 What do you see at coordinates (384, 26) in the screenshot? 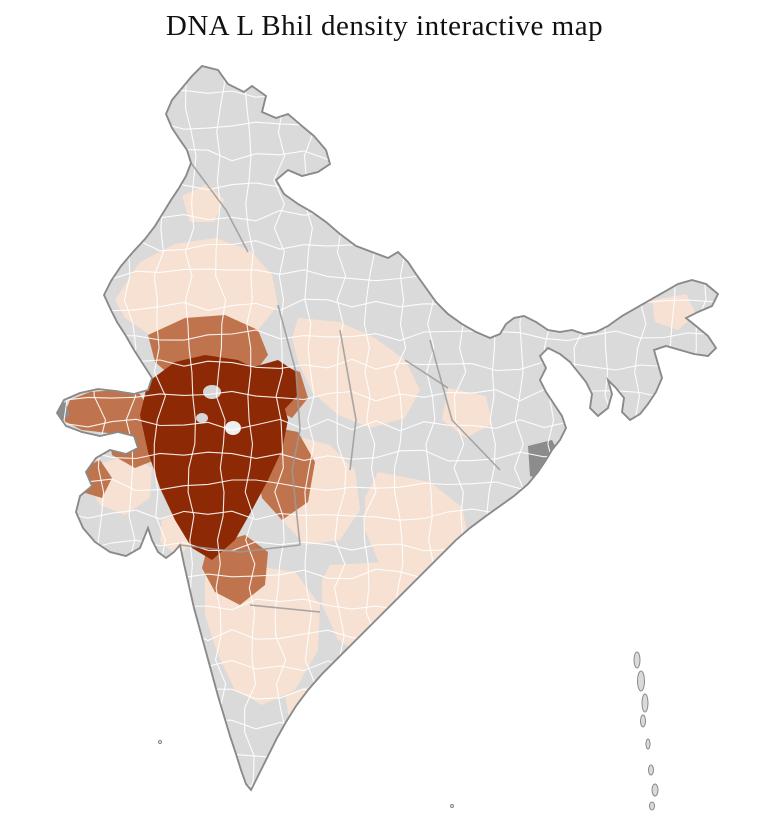
I see `page-title: DNA L Bhil density interactive map` at bounding box center [384, 26].